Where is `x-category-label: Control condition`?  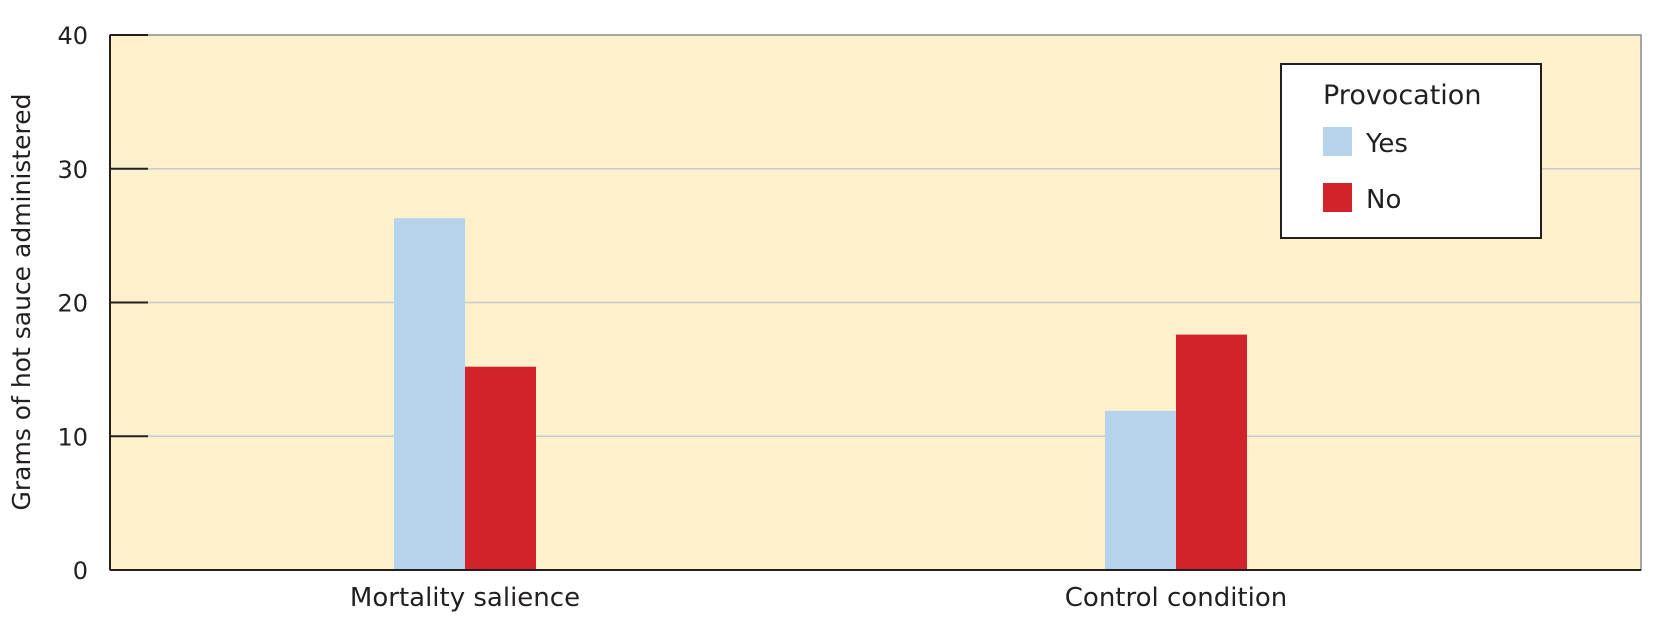 x-category-label: Control condition is located at coordinates (1176, 598).